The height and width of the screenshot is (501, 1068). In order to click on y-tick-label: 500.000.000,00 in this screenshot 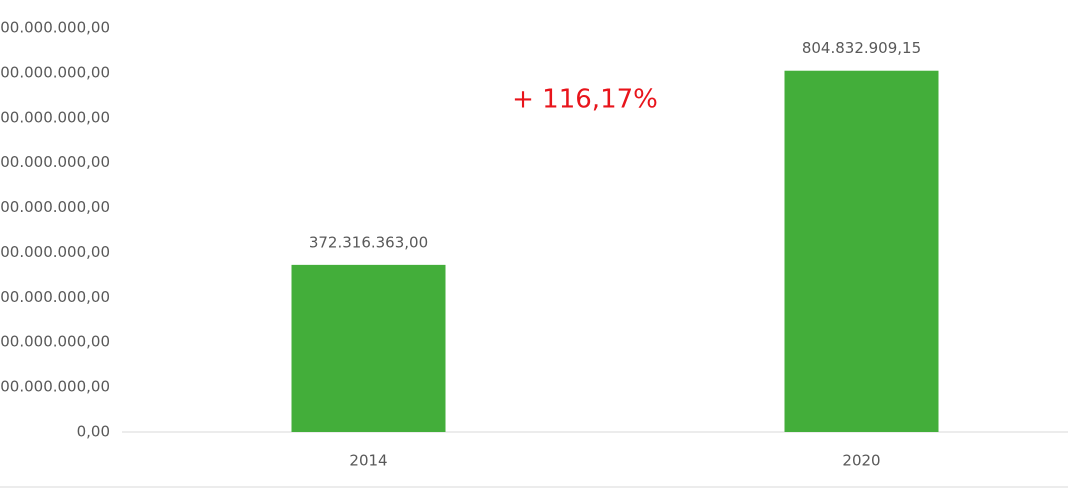, I will do `click(55, 207)`.